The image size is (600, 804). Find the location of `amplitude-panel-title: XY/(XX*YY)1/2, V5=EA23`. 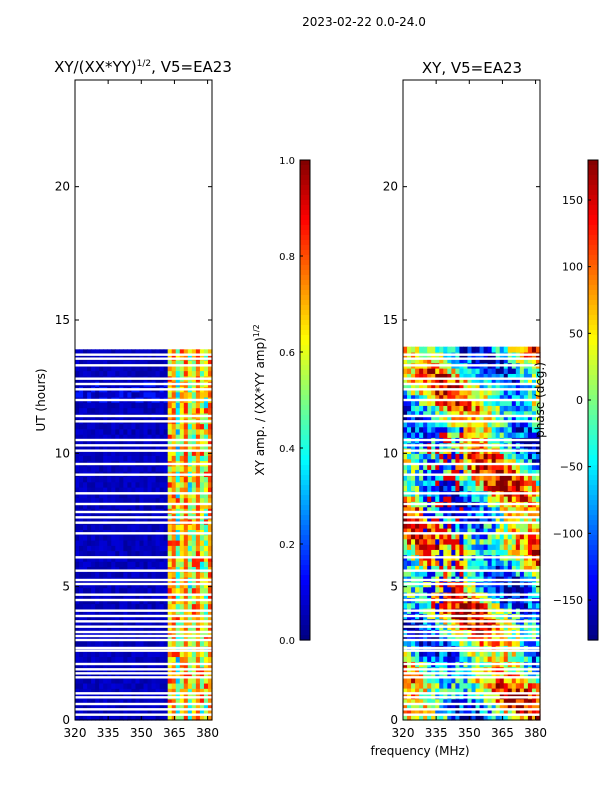

amplitude-panel-title: XY/(XX*YY)1/2, V5=EA23 is located at coordinates (143, 67).